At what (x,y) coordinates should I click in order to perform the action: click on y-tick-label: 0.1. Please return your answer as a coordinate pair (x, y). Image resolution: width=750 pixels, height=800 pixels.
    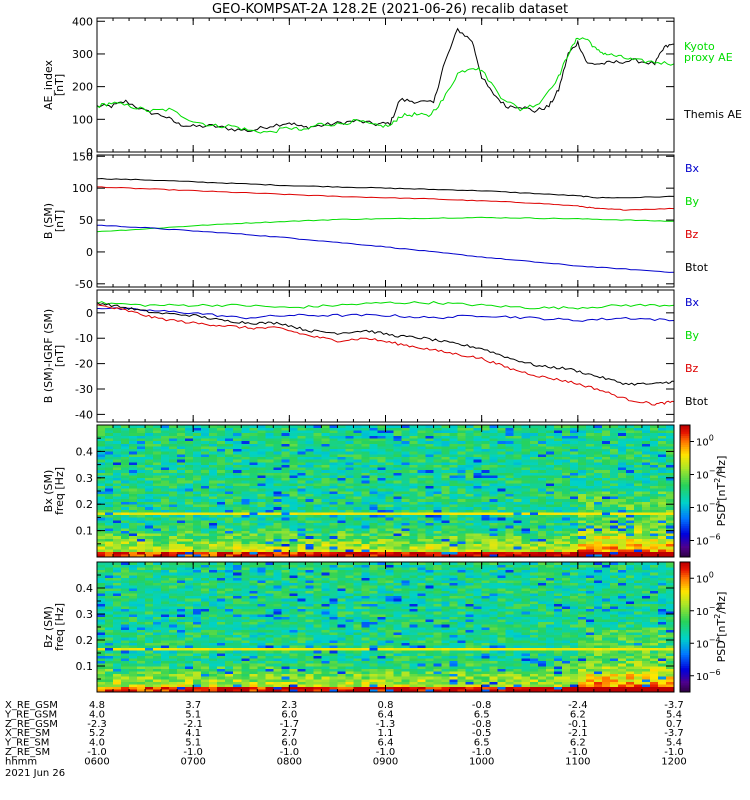
    Looking at the image, I should click on (85, 531).